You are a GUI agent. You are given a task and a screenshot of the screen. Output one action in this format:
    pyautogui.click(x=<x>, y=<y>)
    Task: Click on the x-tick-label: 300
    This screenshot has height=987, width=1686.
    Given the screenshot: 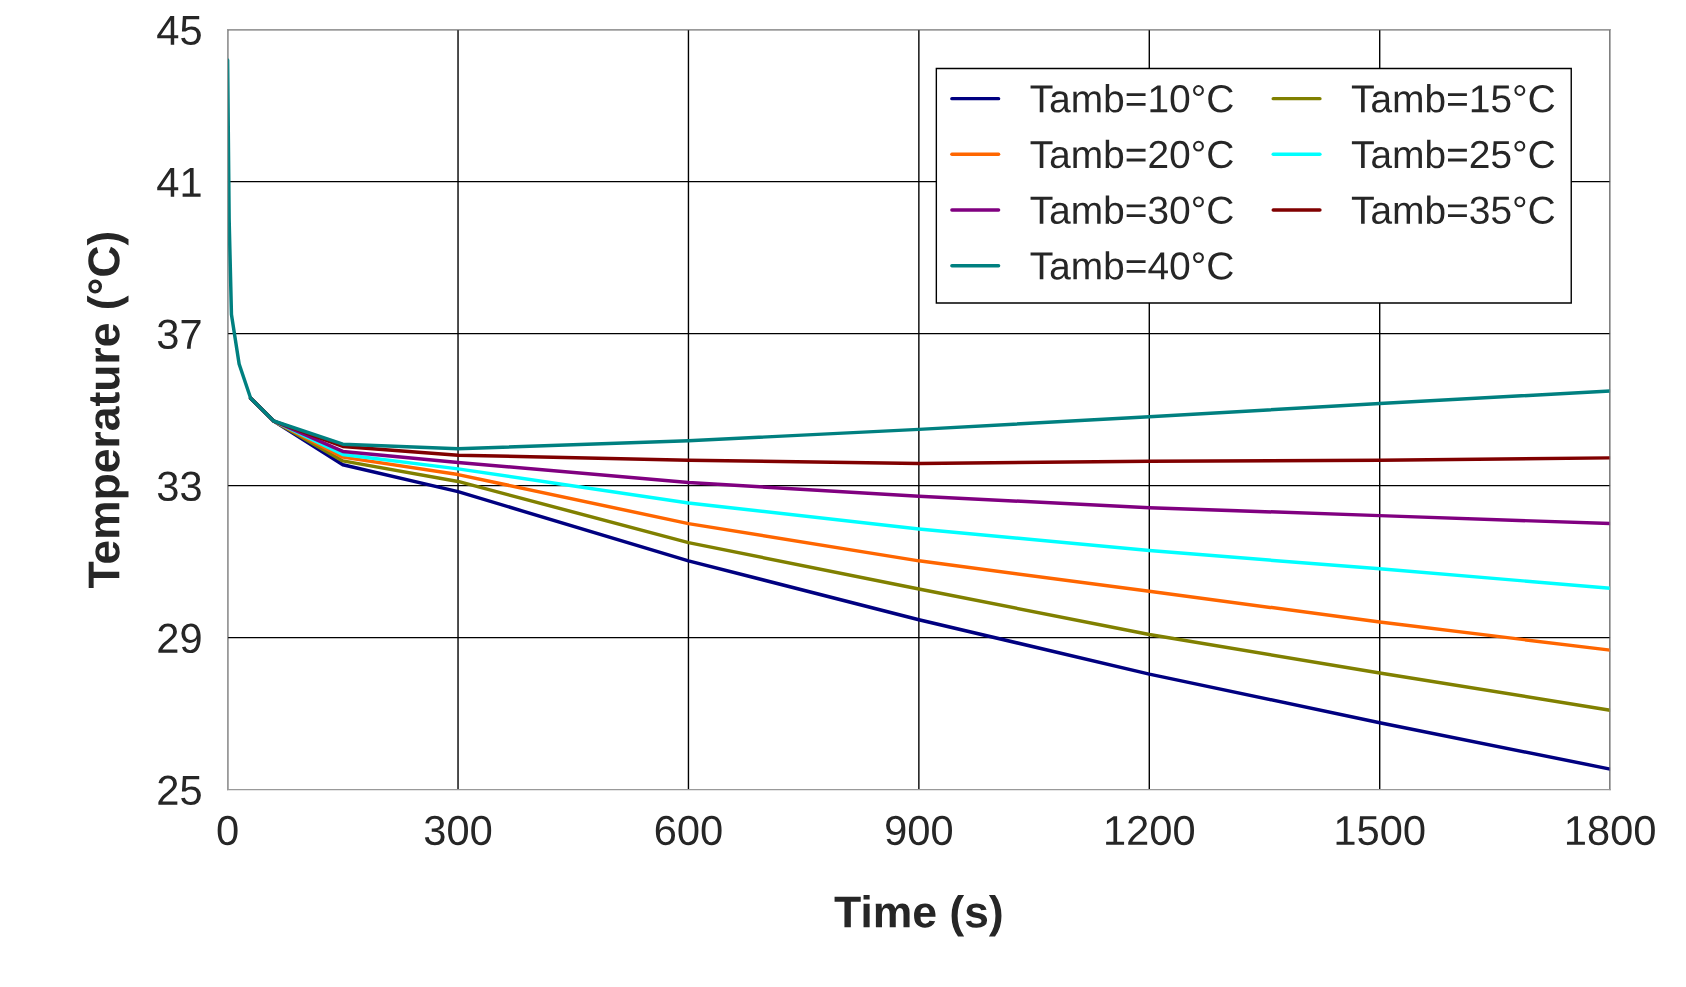 What is the action you would take?
    pyautogui.click(x=458, y=830)
    